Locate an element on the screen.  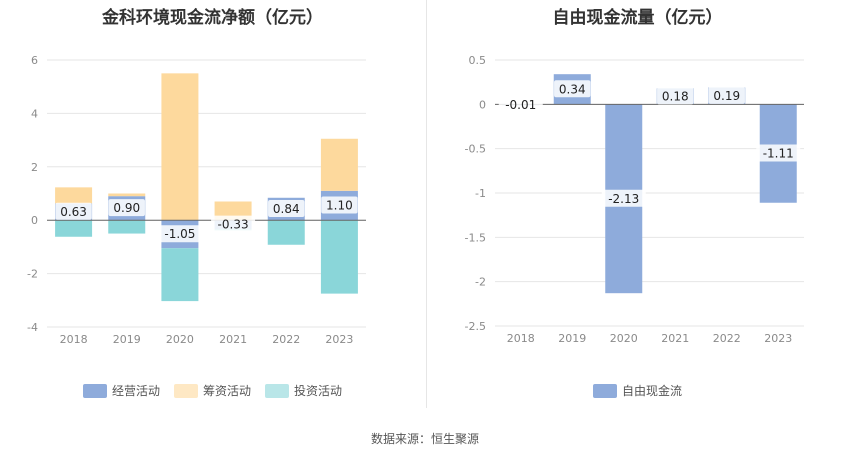
data-label-2018: 0.63 is located at coordinates (73, 212).